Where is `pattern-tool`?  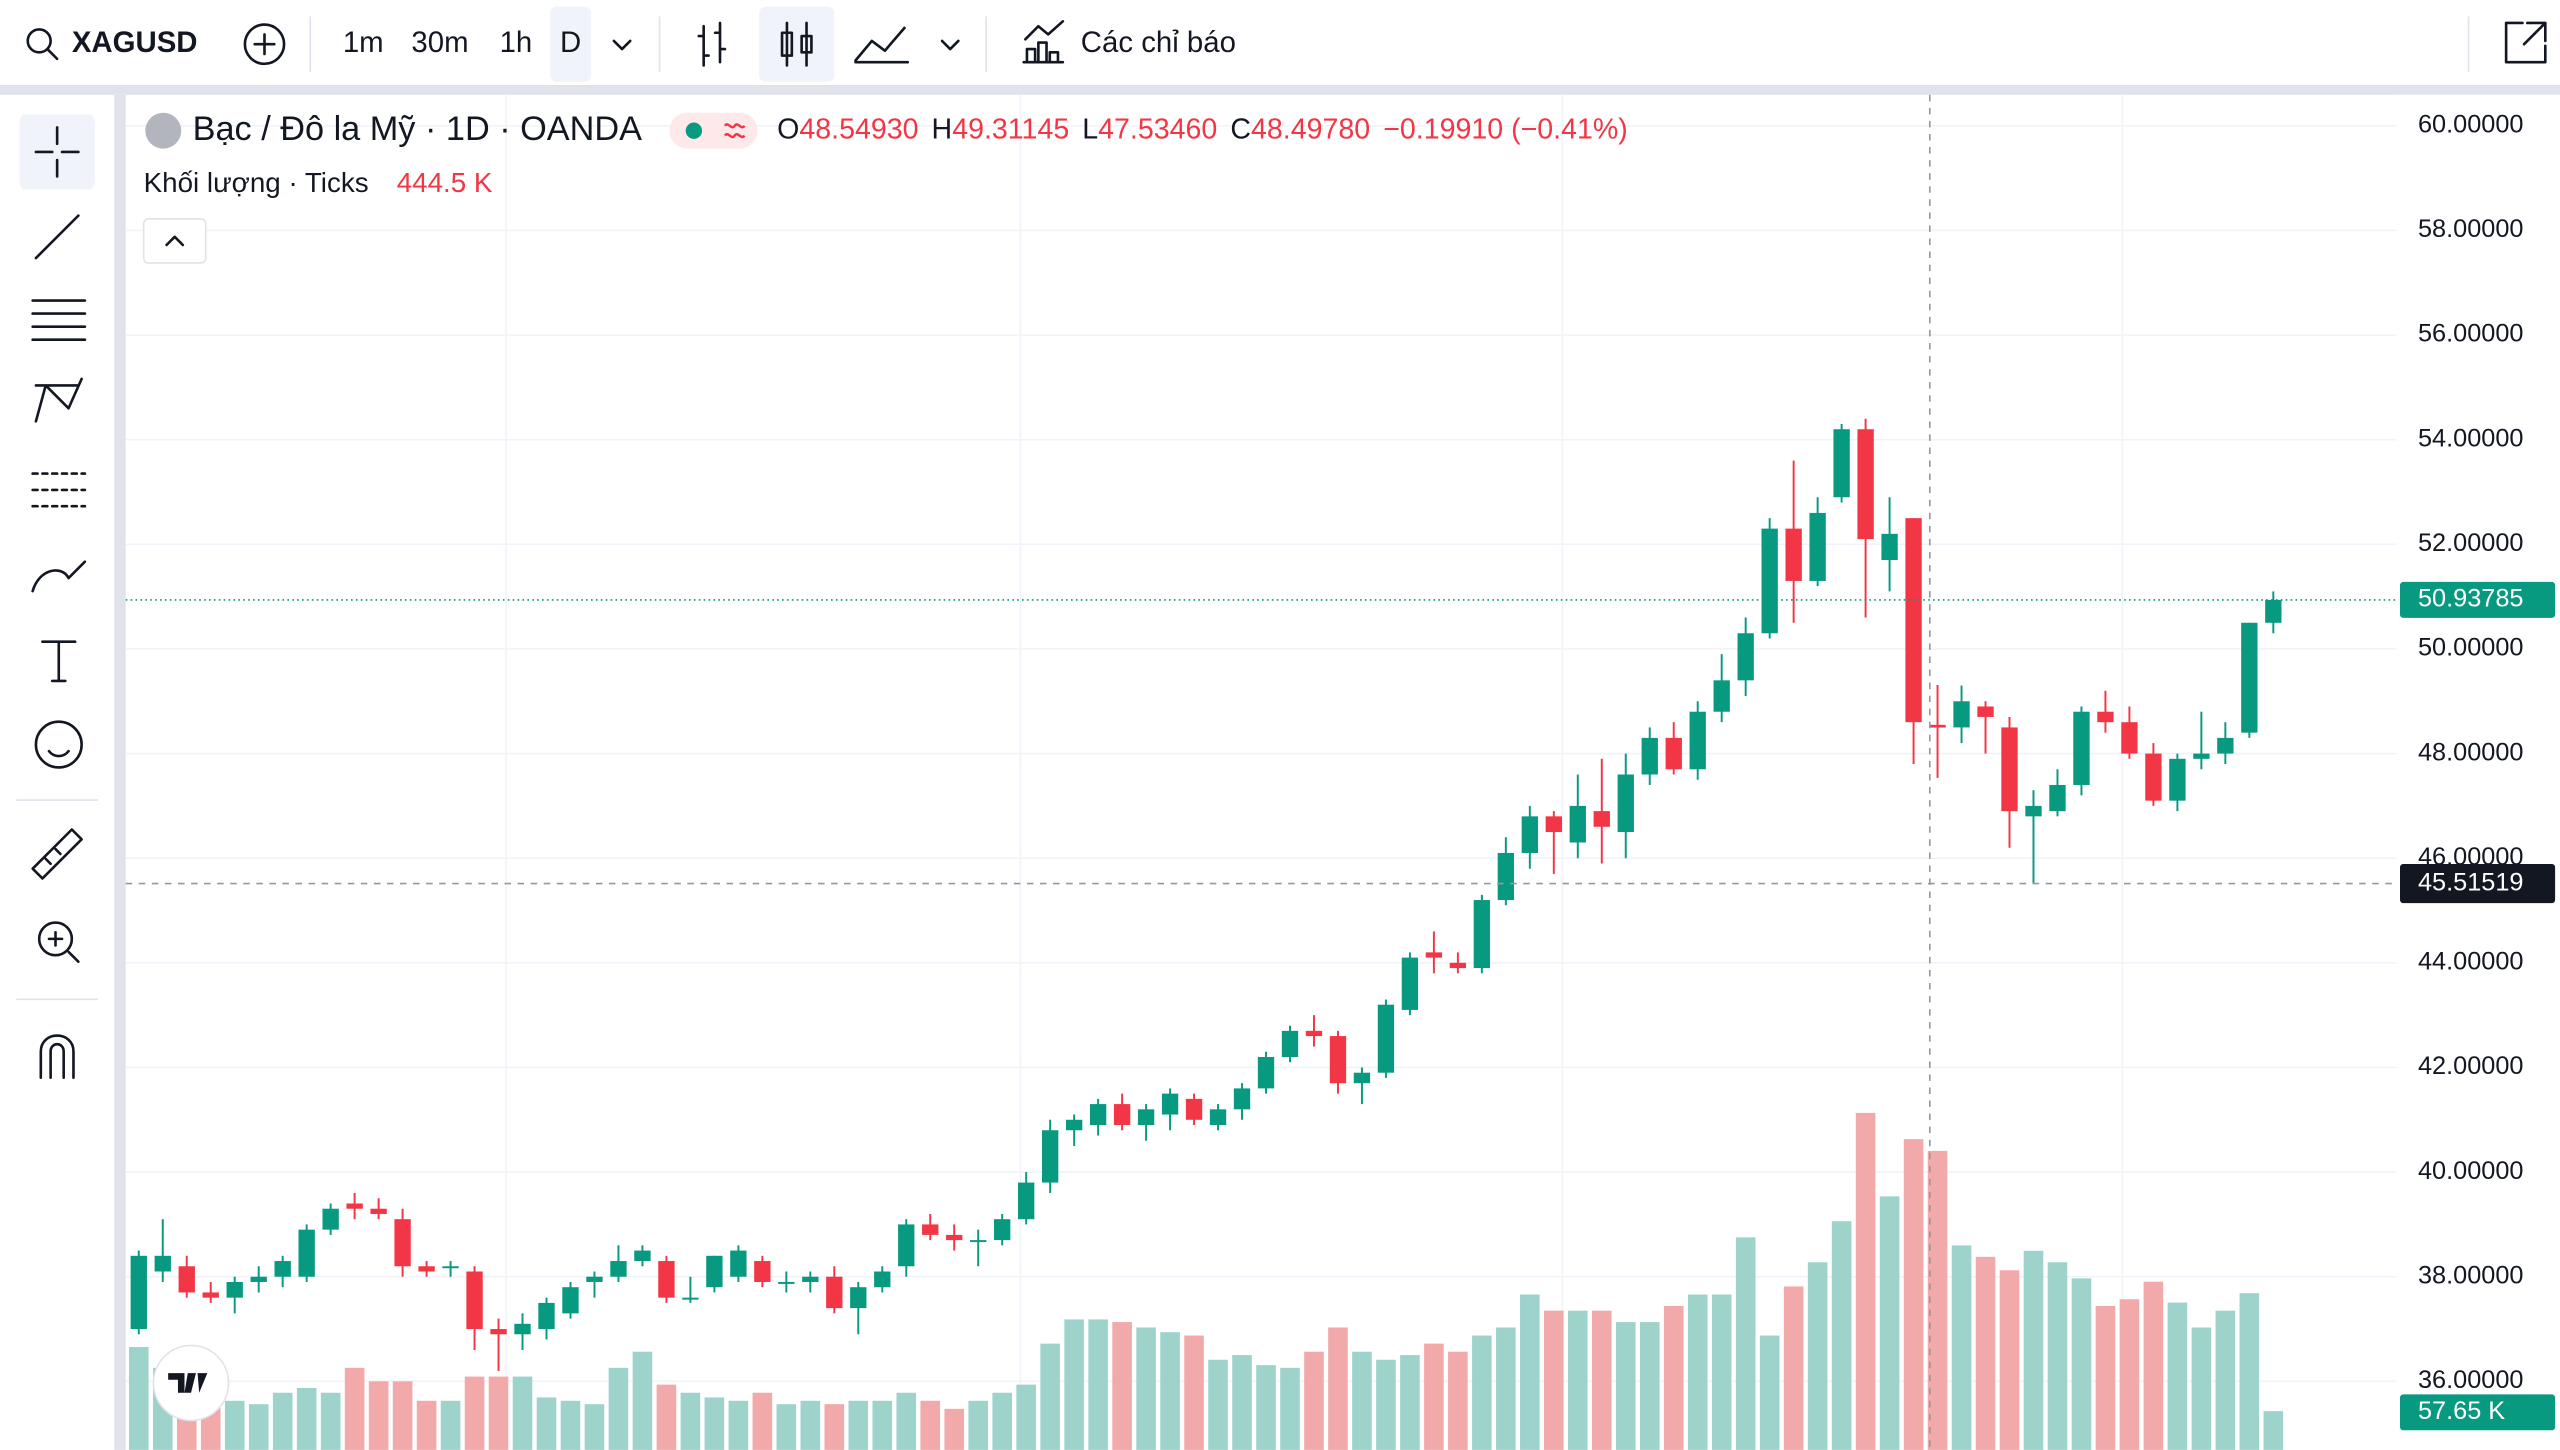 pattern-tool is located at coordinates (58, 400).